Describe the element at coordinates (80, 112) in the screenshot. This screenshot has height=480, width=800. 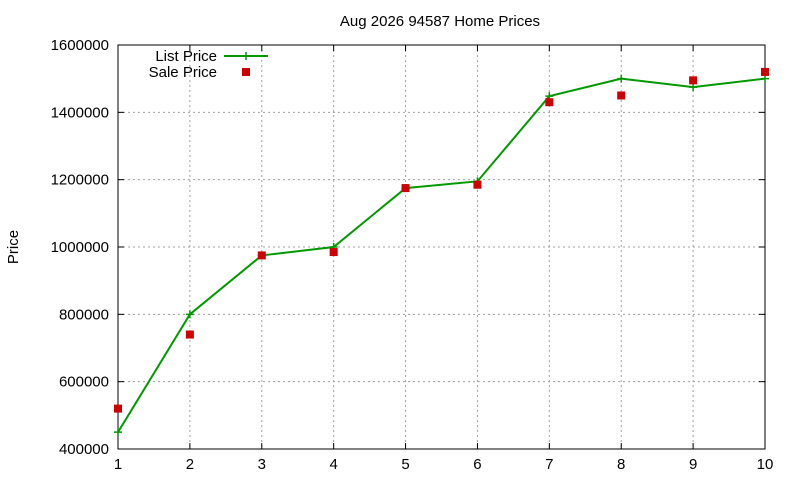
I see `y-tick-label: 1400000` at that location.